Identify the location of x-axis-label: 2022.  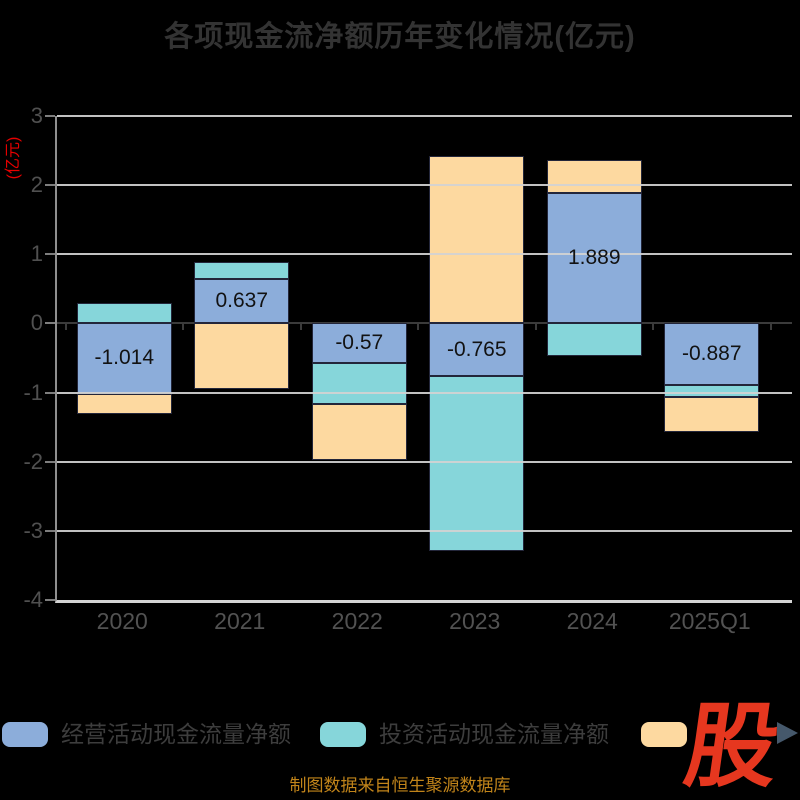
(357, 621).